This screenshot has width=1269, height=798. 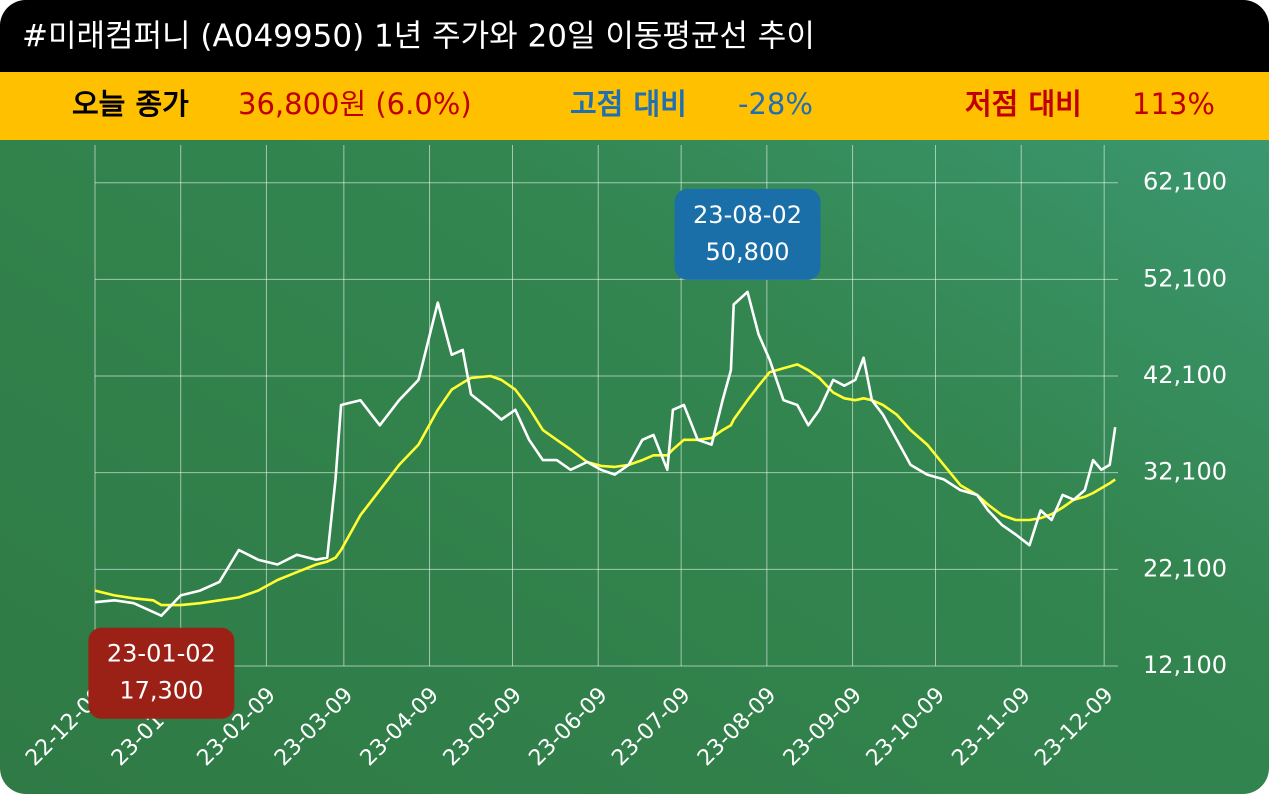 I want to click on stat-value: -28%, so click(x=775, y=104).